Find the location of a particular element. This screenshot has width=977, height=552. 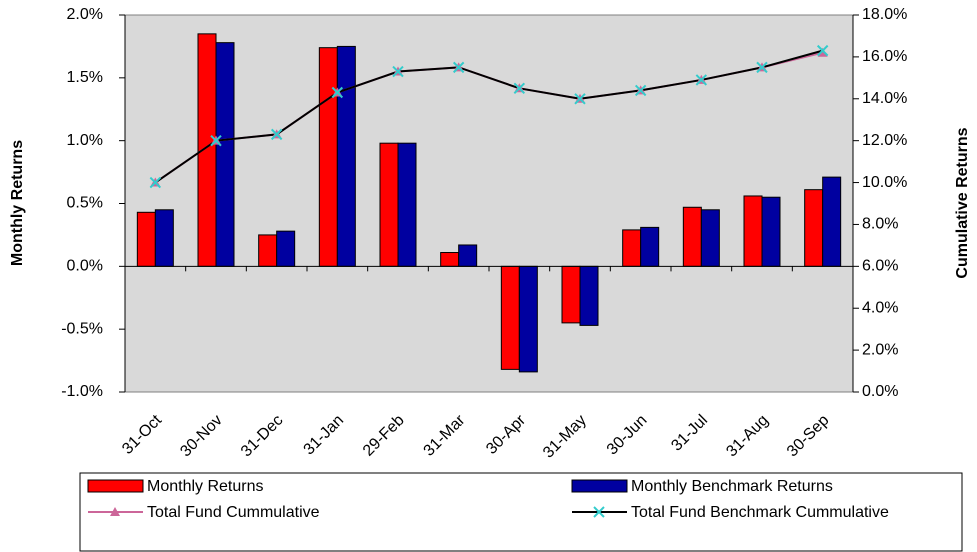

y2-tick-label: 12.0% is located at coordinates (884, 140).